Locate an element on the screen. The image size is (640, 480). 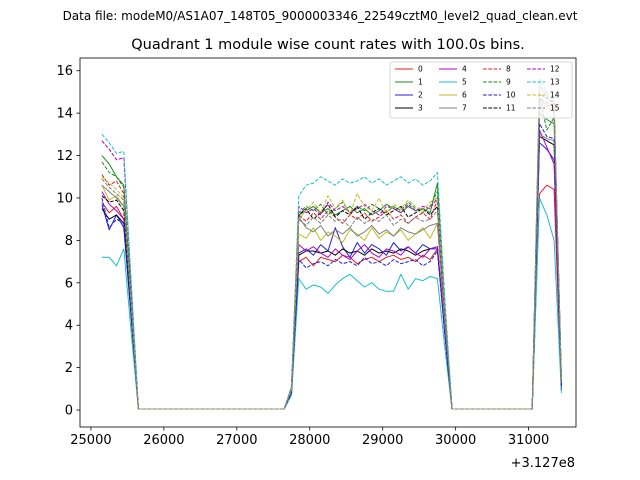
x-tick-label: 25000 is located at coordinates (90, 440).